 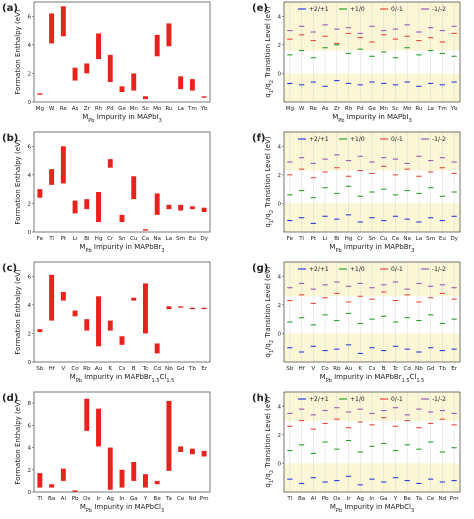 What do you see at coordinates (99, 239) in the screenshot?
I see `x-tick-label: Hg` at bounding box center [99, 239].